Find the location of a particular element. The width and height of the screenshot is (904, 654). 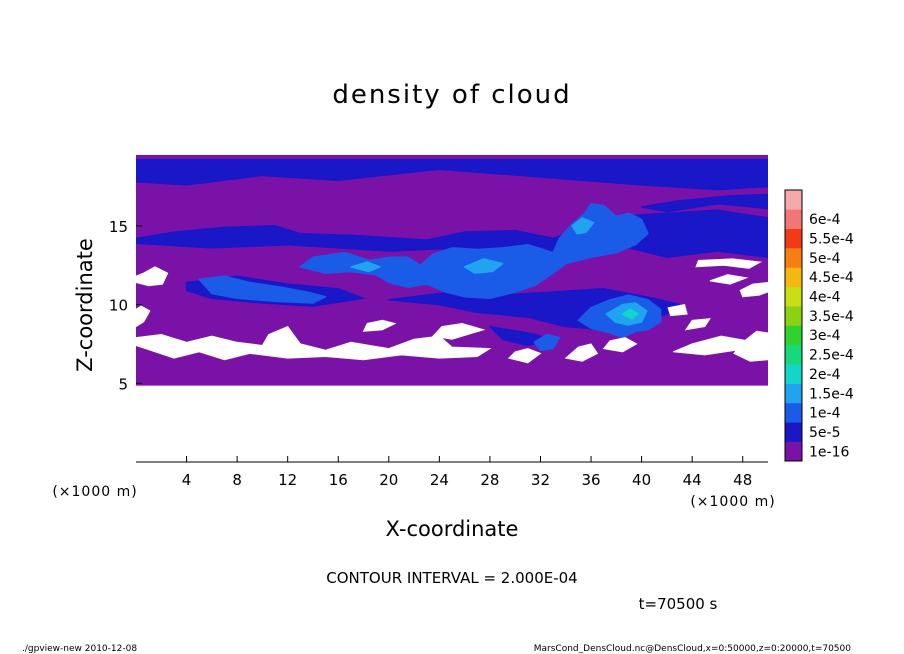

x-tick-label: 32 is located at coordinates (540, 480).